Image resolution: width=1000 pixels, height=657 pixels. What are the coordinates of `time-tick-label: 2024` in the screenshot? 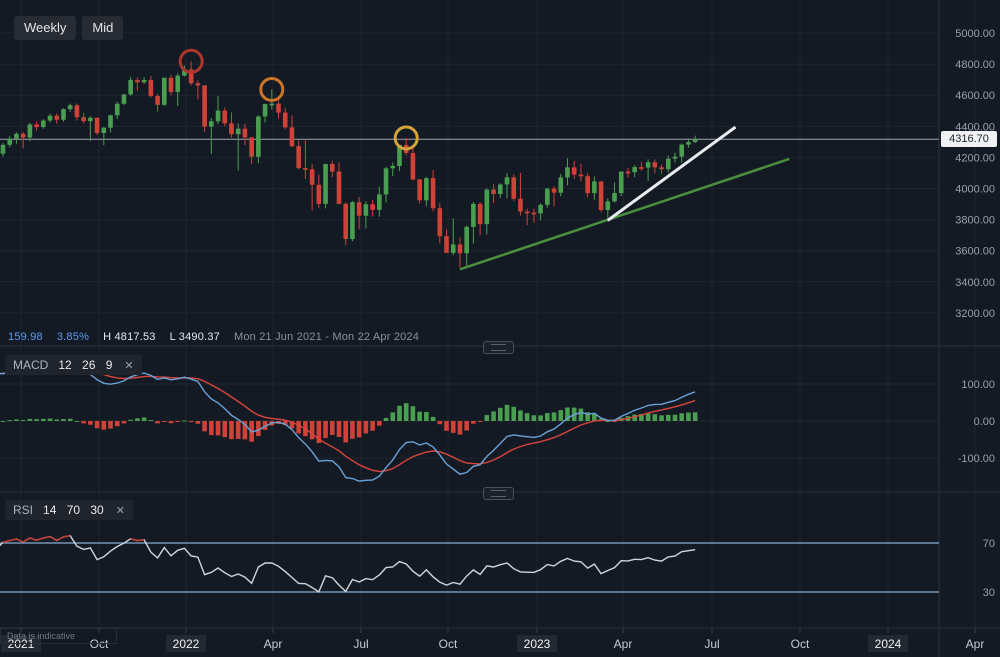 It's located at (888, 644).